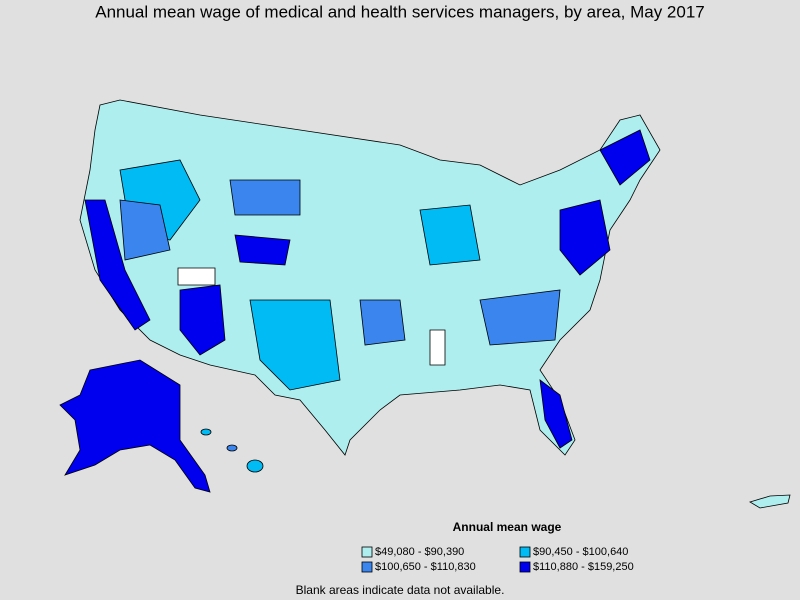 The width and height of the screenshot is (800, 600). I want to click on legend-label: $90,450 - $100,640, so click(580, 552).